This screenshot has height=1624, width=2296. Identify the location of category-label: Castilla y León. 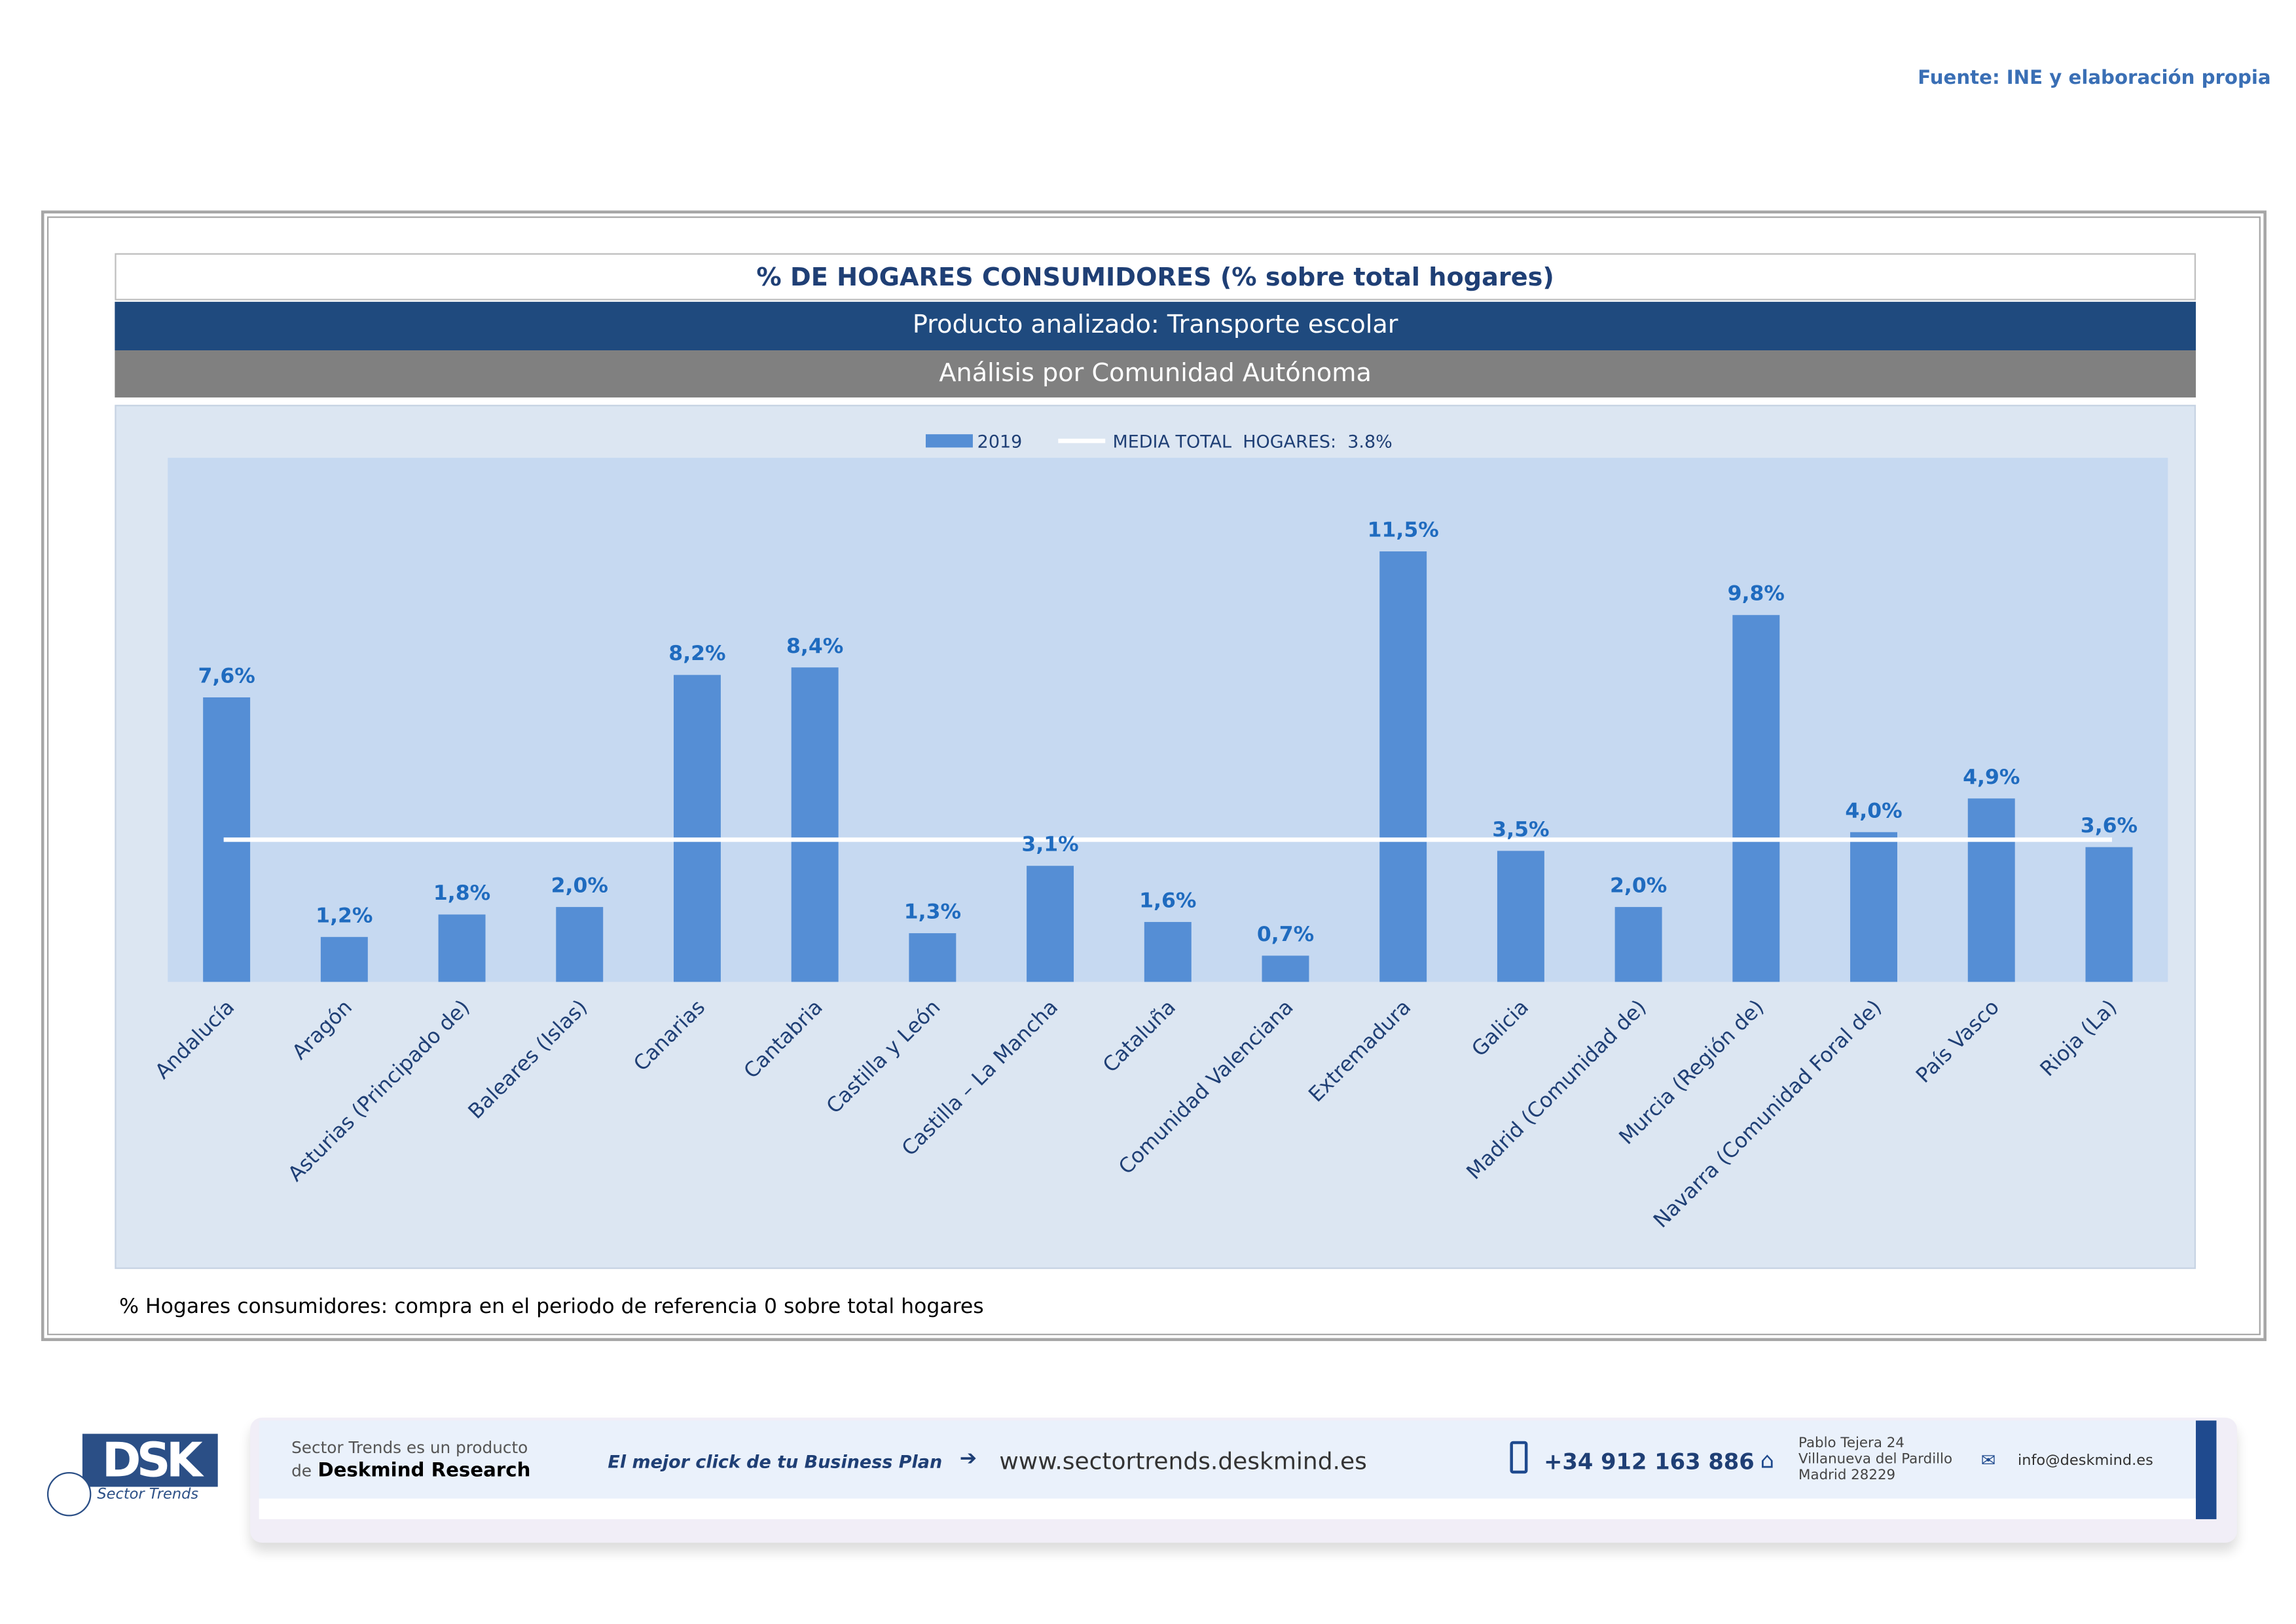
(883, 1056).